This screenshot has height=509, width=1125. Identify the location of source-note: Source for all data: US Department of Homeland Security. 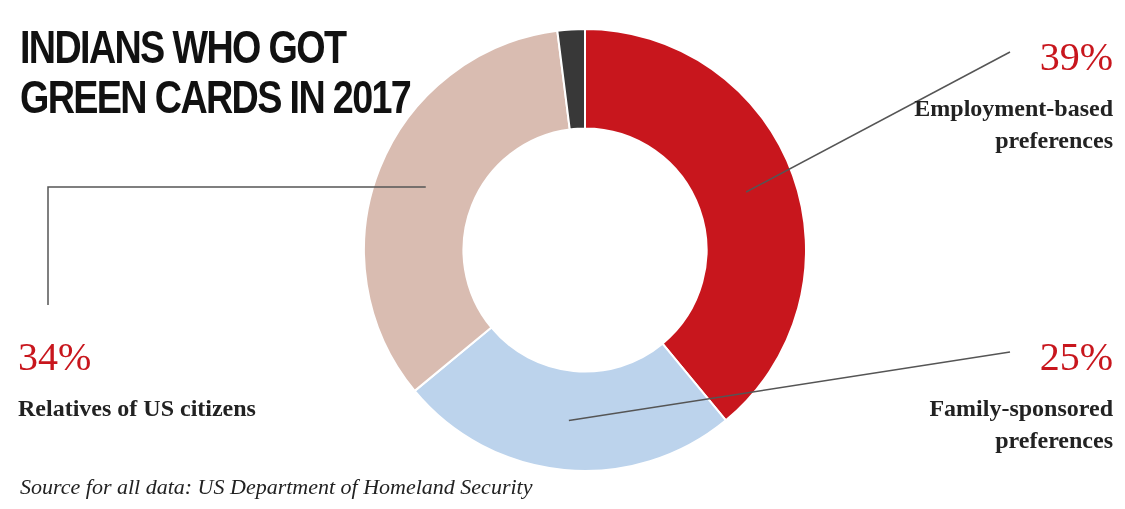
(276, 487).